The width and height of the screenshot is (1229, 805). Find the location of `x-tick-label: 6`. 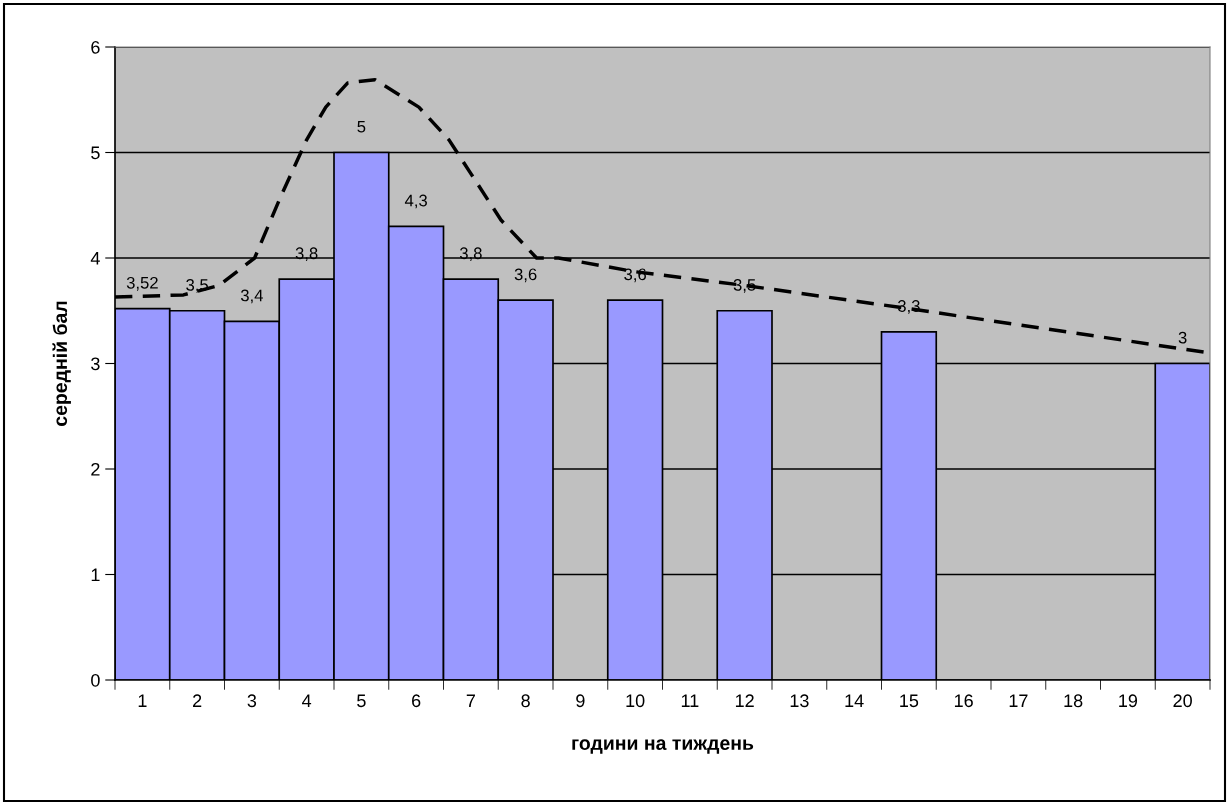

x-tick-label: 6 is located at coordinates (416, 701).